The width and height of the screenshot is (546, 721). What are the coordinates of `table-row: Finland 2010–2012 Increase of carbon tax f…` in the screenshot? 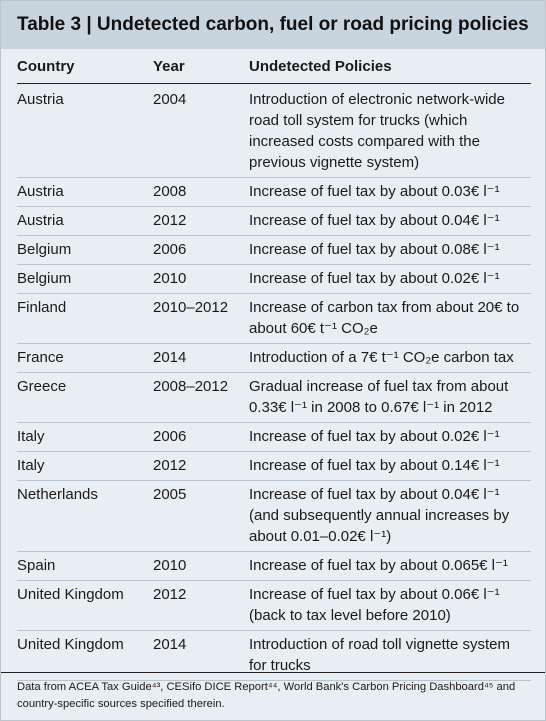 It's located at (274, 318).